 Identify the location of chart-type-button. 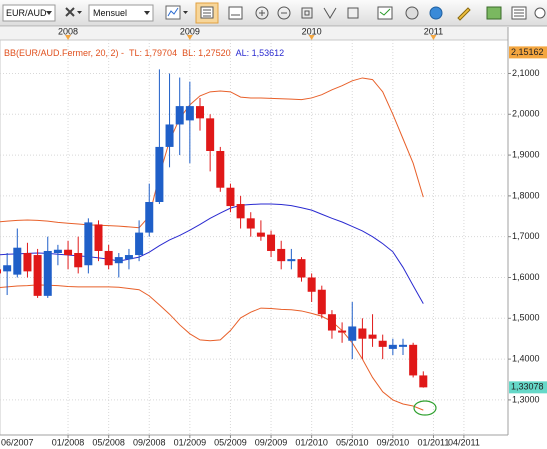
(176, 12).